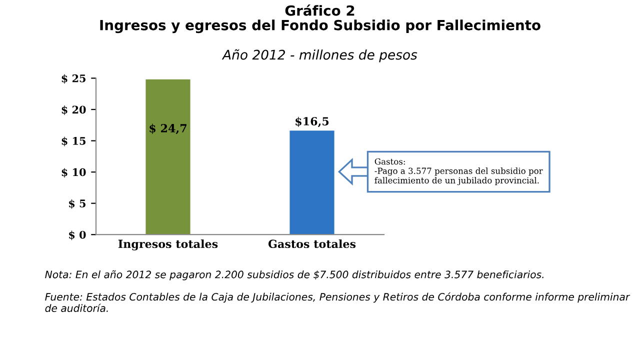 The image size is (640, 340). I want to click on chart-title: Gráfico 2 Ingresos y egresos del Fondo Subsidio por Fallecimiento, so click(320, 19).